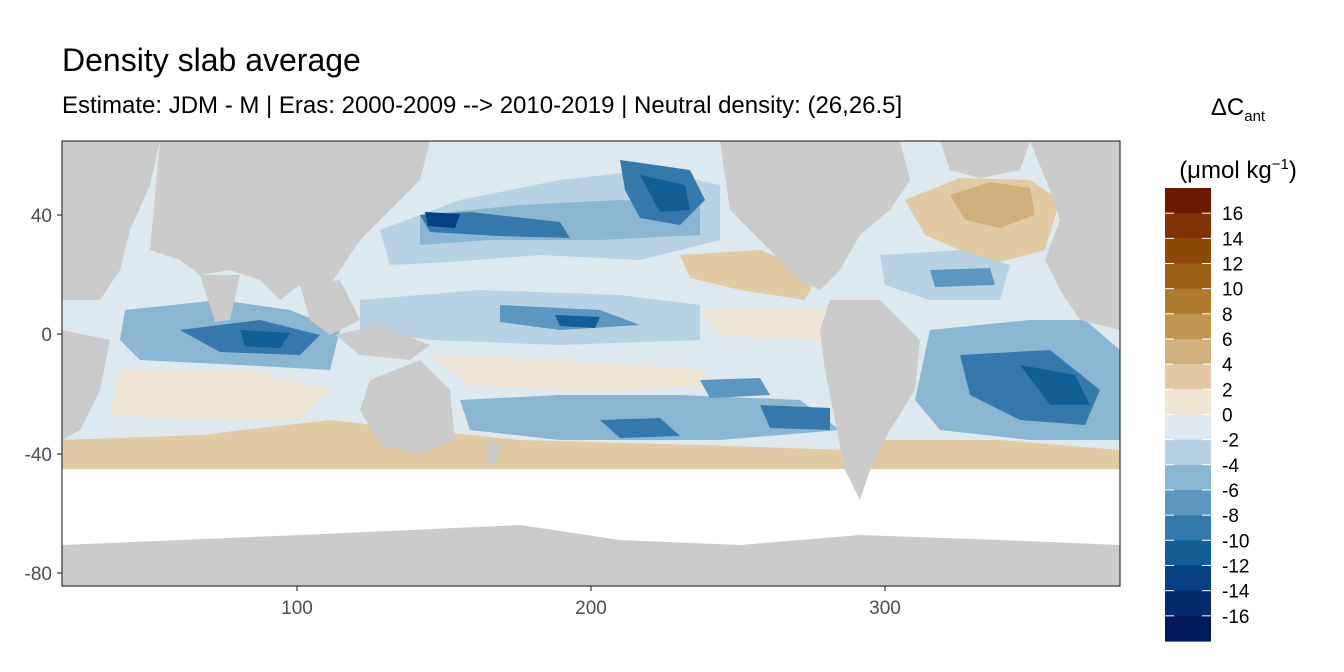  I want to click on tropical-pacific-positive, so click(575, 373).